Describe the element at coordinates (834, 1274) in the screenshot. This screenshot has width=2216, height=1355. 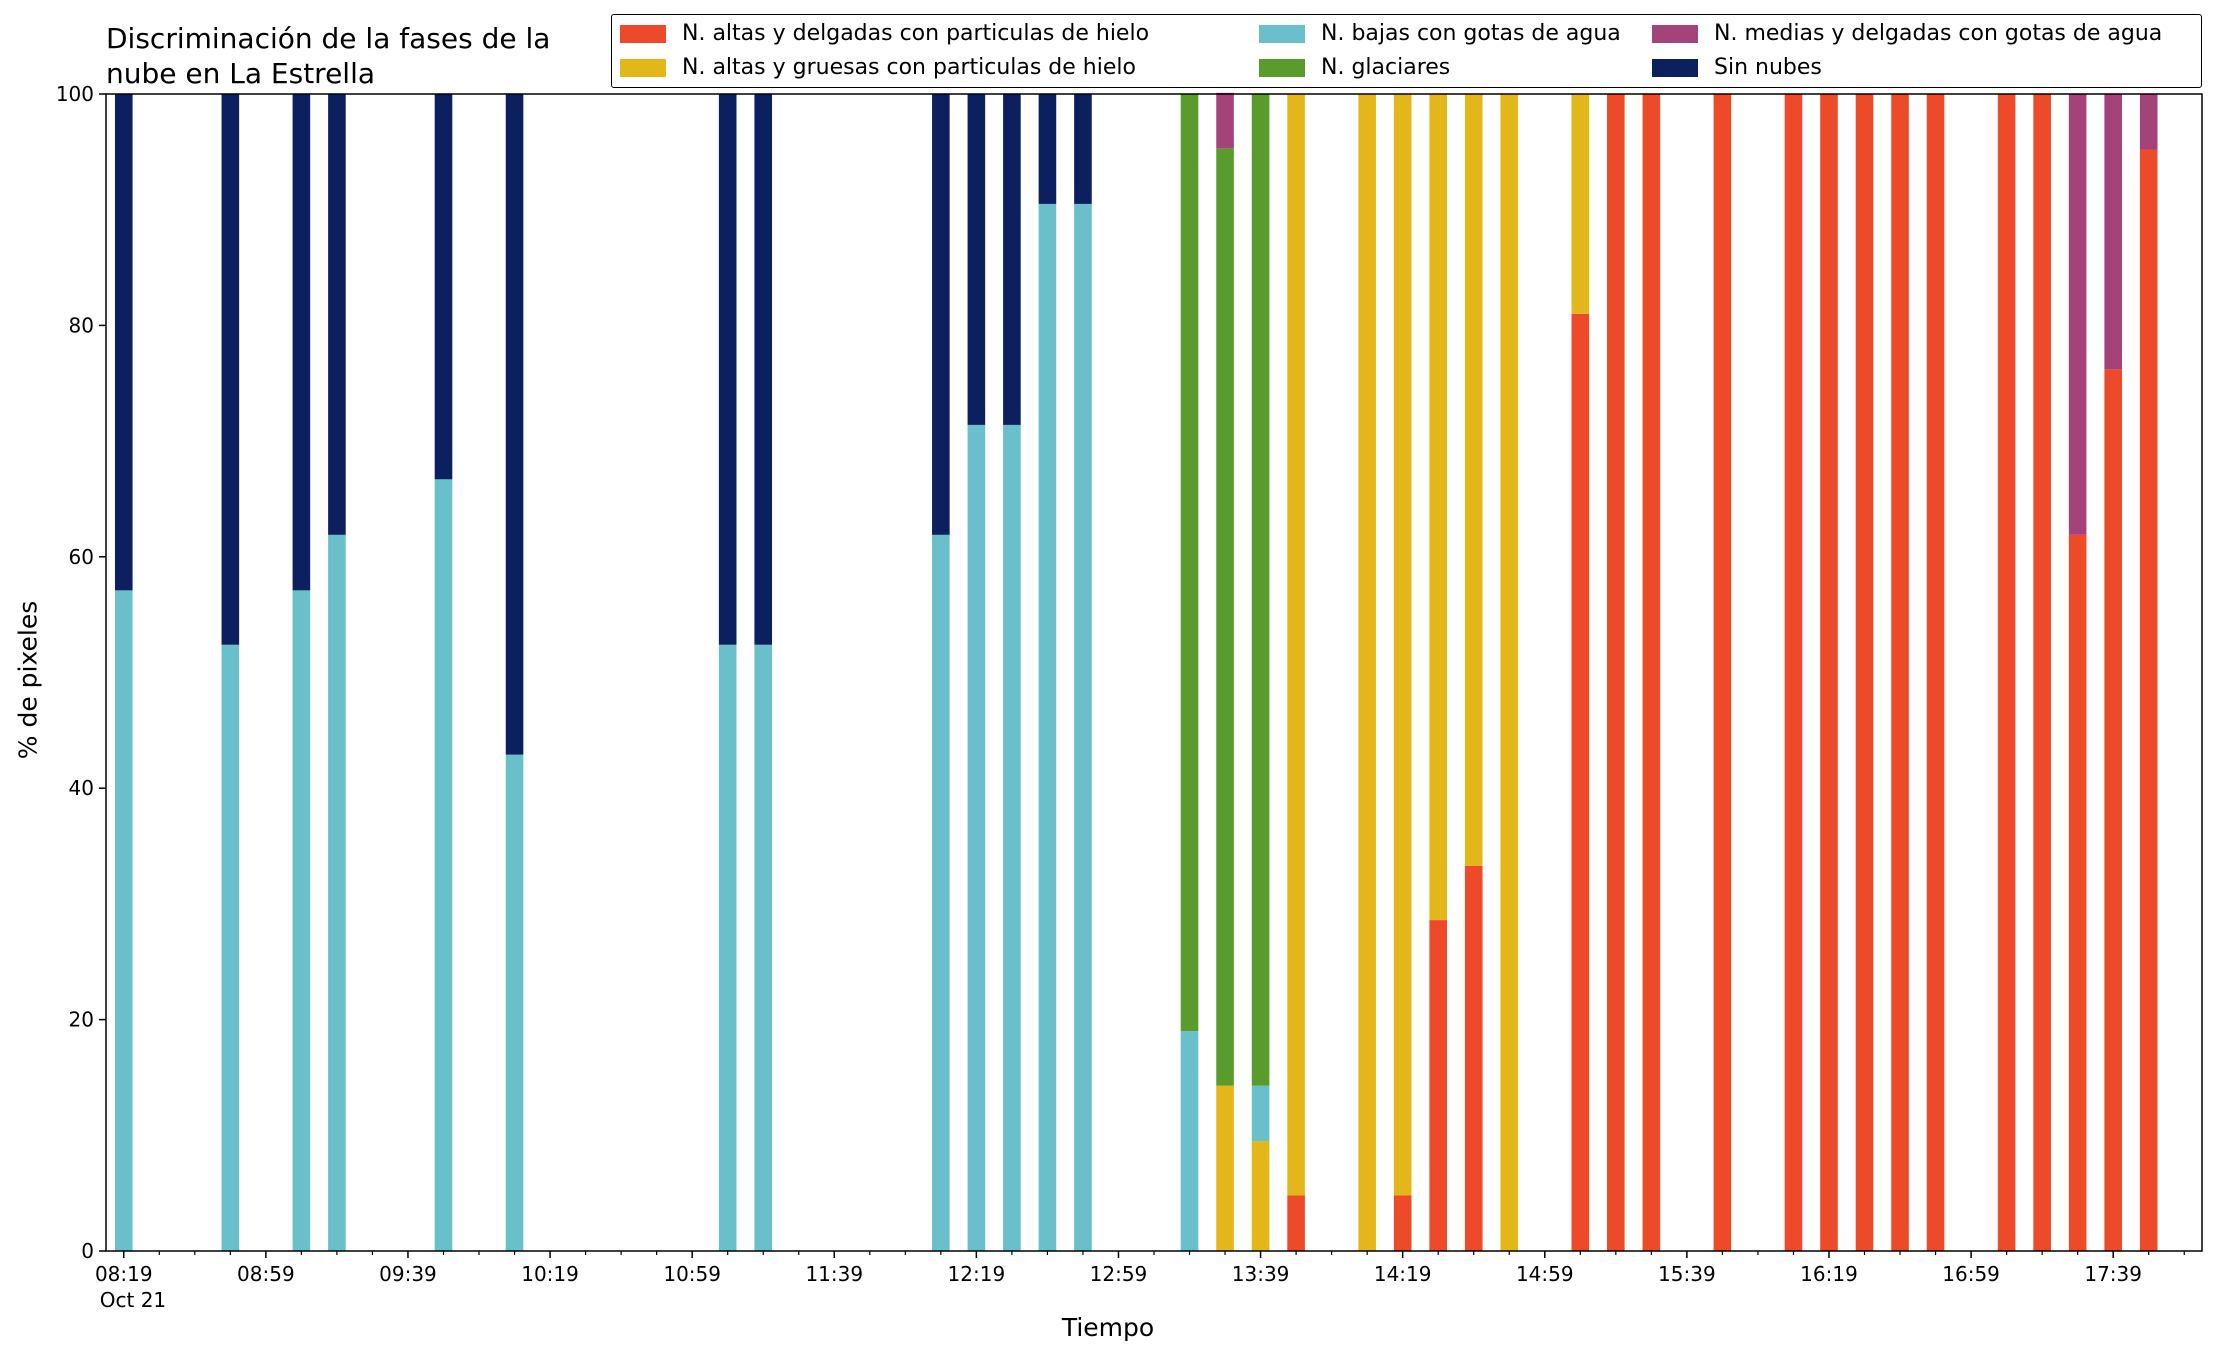
I see `x-tick-label: 11:39` at that location.